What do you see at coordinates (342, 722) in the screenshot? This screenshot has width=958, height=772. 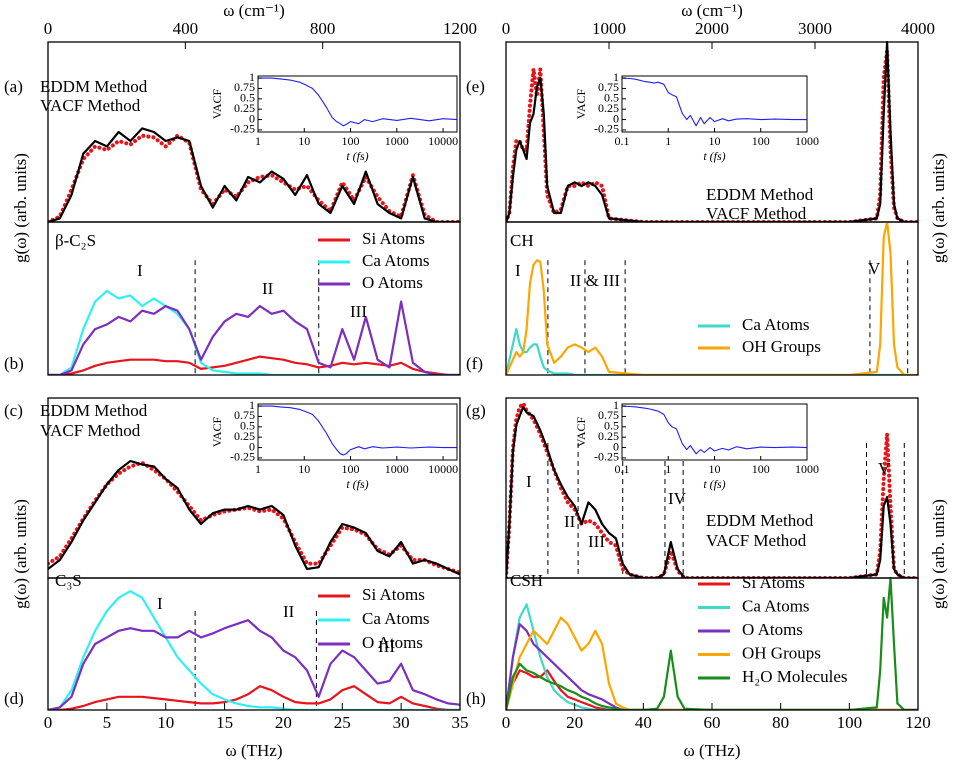 I see `x-tick-label: 25` at bounding box center [342, 722].